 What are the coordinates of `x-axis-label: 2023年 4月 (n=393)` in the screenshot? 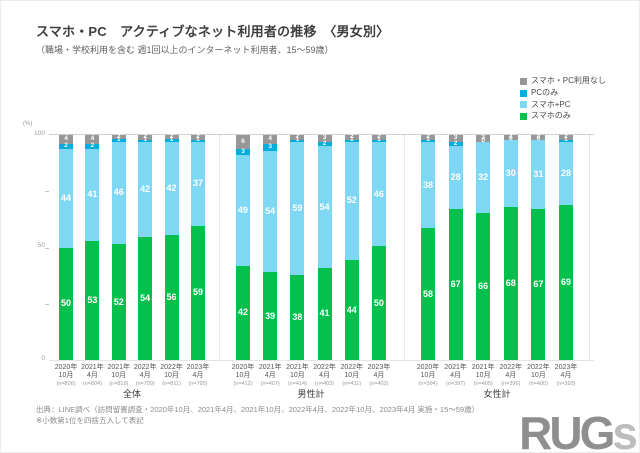 It's located at (566, 375).